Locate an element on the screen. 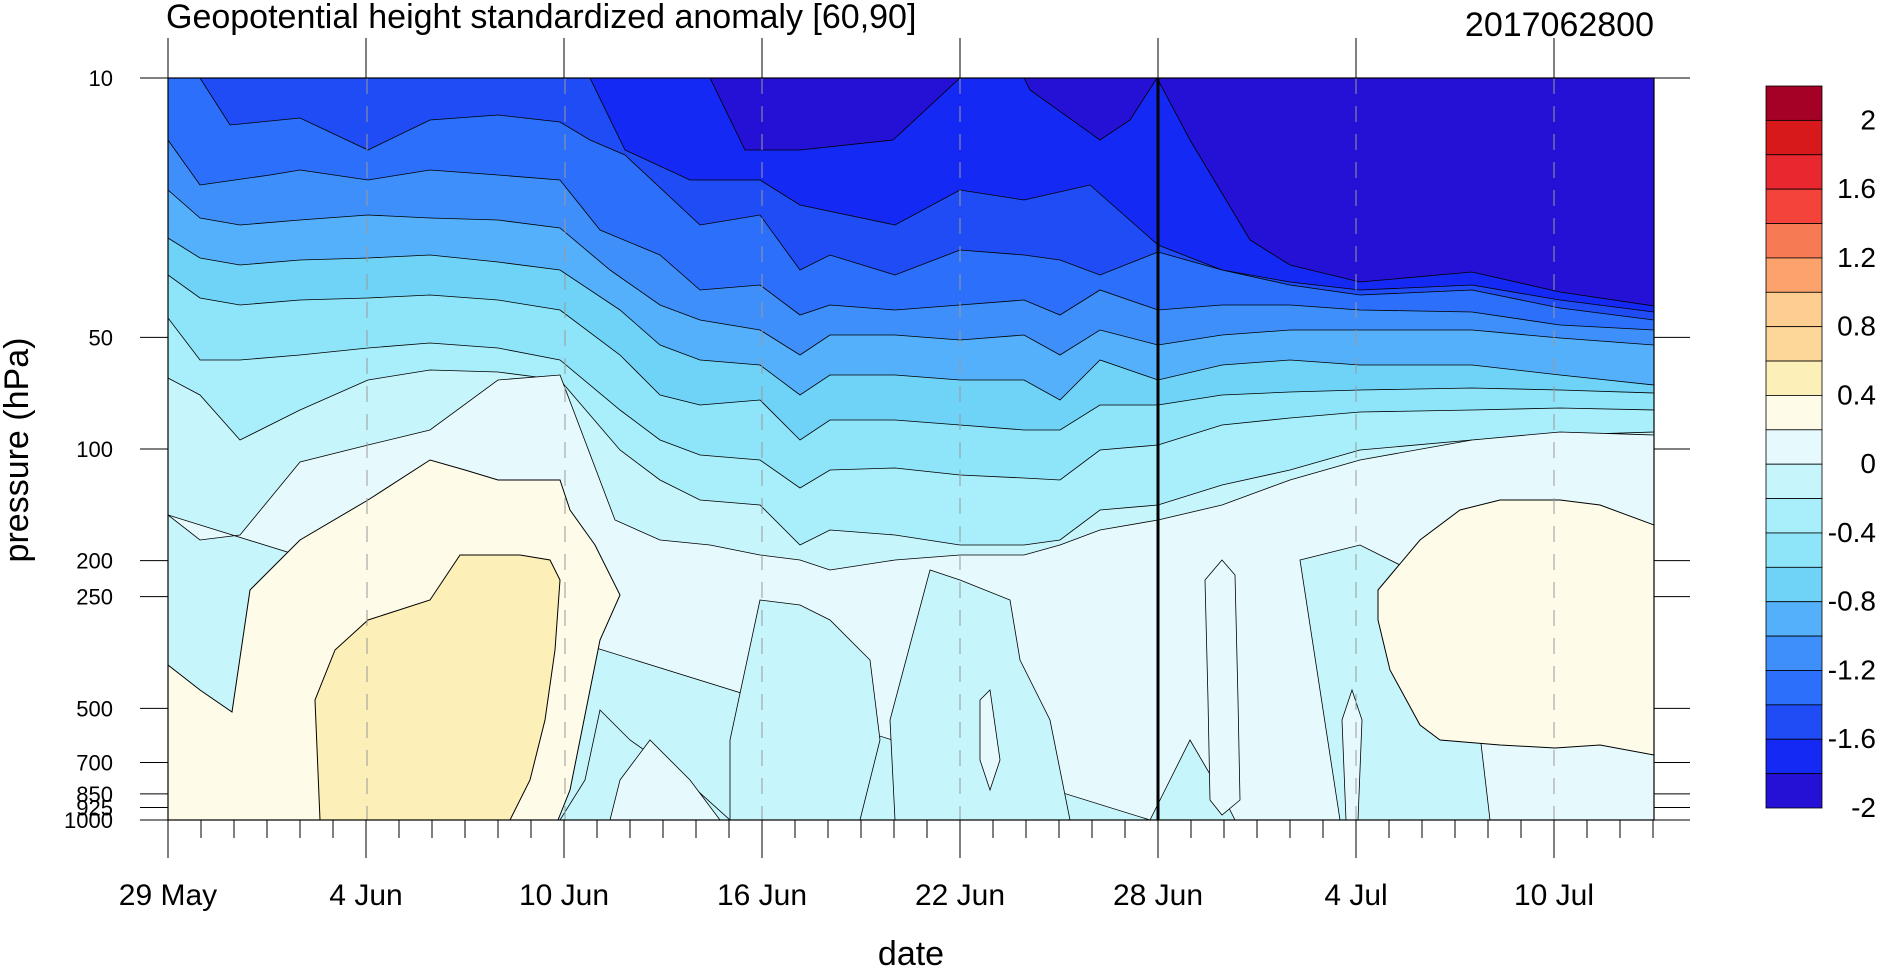  x-tick-label: 16 Jun is located at coordinates (762, 895).